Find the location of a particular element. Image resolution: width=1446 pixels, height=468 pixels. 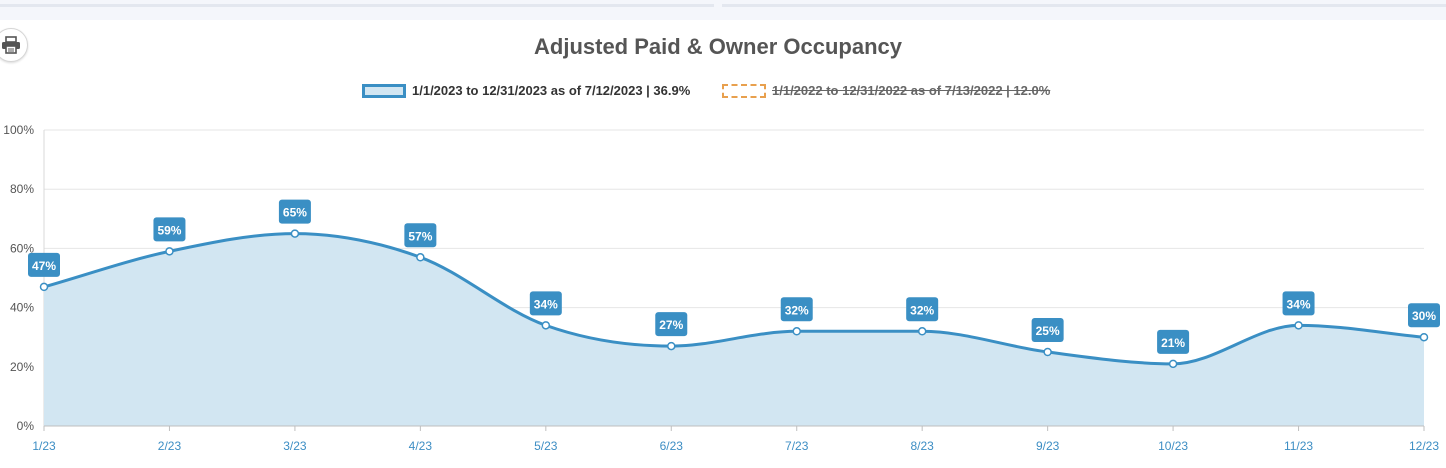

y-tick-label: 100% is located at coordinates (18, 130).